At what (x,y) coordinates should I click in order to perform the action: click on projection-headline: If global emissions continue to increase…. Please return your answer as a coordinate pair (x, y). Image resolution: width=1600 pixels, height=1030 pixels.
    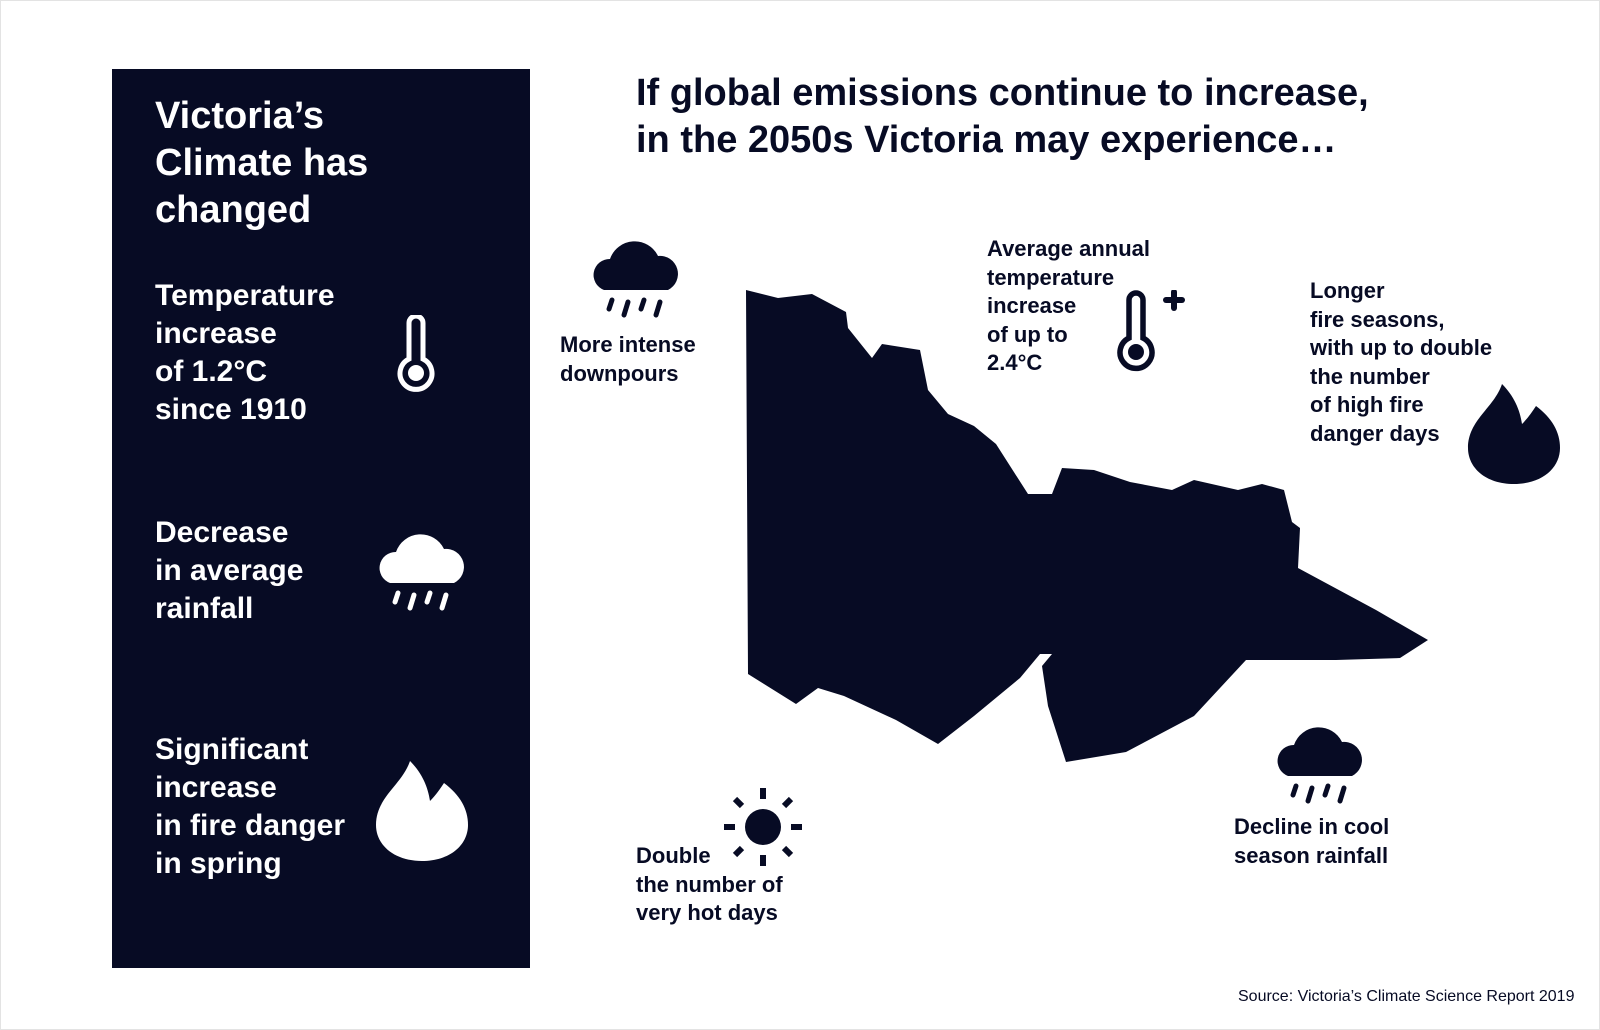
    Looking at the image, I should click on (1002, 116).